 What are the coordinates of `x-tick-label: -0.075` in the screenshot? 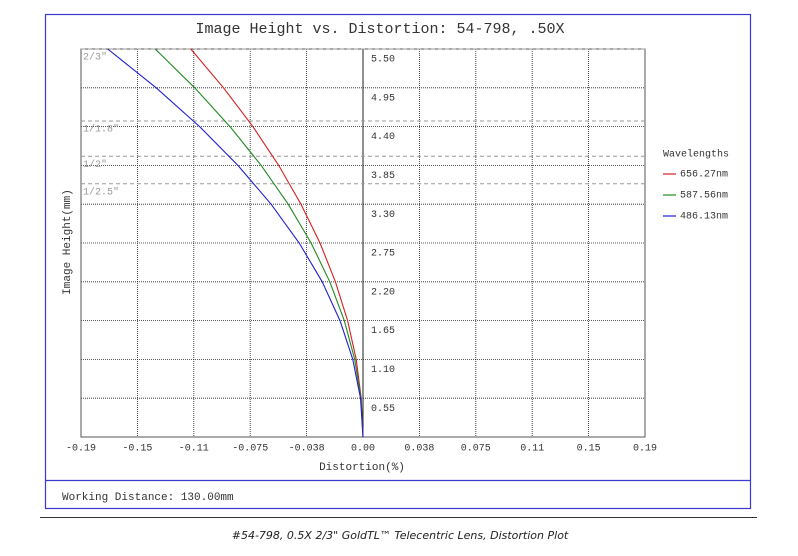 It's located at (250, 449).